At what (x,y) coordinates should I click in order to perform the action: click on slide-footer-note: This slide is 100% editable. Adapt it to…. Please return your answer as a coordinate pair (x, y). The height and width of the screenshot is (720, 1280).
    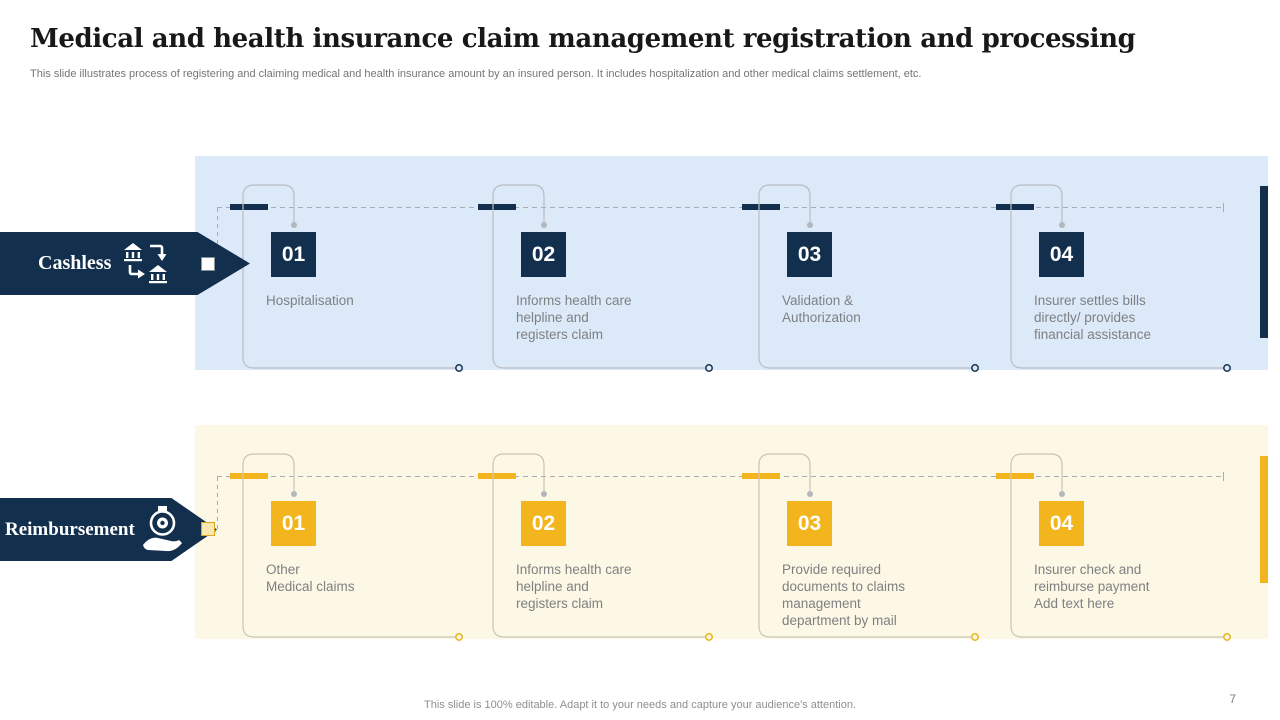
    Looking at the image, I should click on (640, 705).